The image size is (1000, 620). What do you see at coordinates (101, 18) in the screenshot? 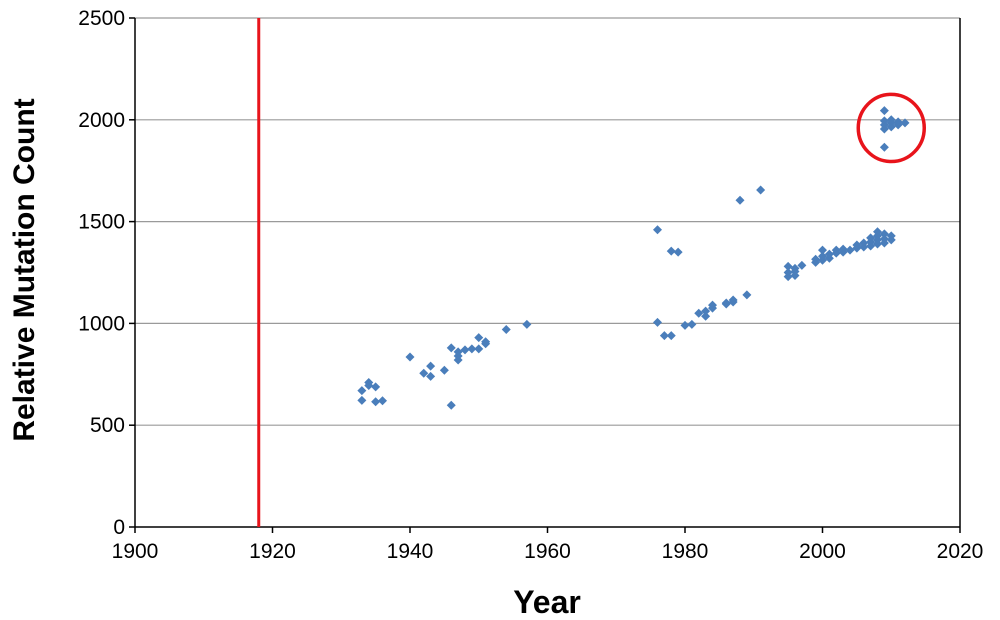
I see `y-tick-label: 2500` at bounding box center [101, 18].